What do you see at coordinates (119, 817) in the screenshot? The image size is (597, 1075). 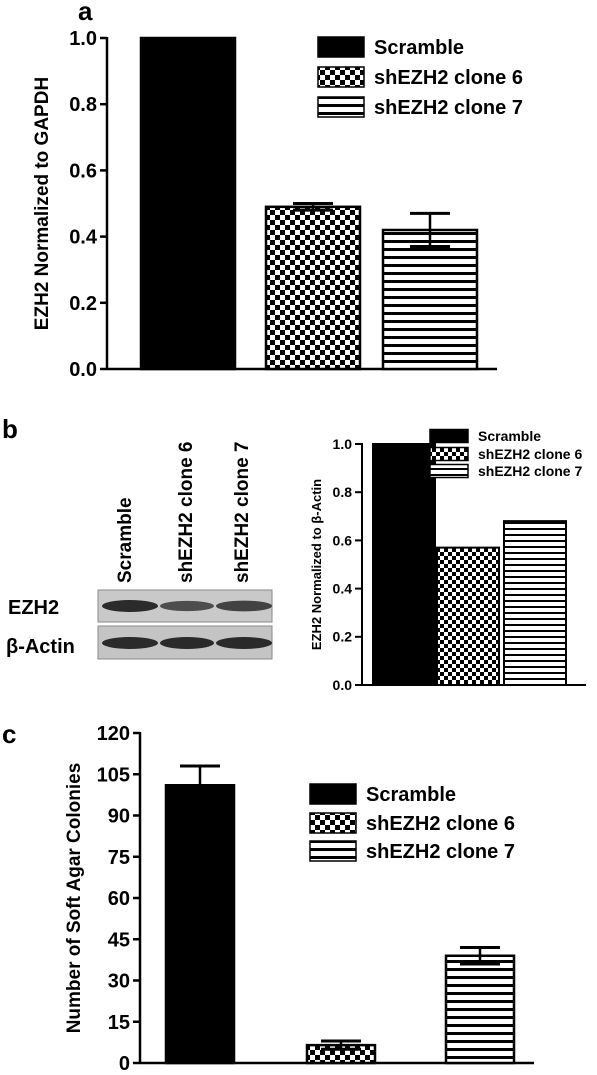 I see `y-tick-label: 90` at bounding box center [119, 817].